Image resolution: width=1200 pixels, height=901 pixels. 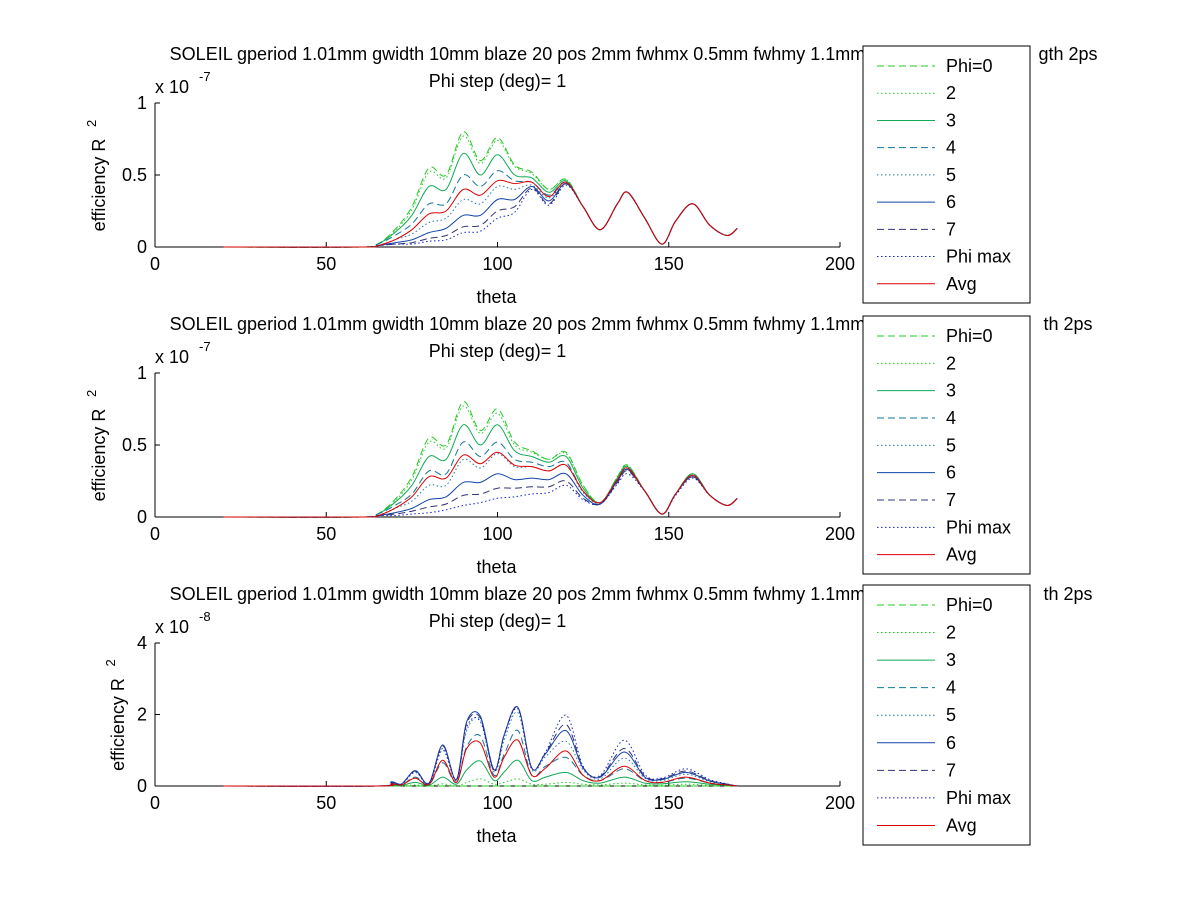 I want to click on y-tick-label: 1, so click(x=142, y=373).